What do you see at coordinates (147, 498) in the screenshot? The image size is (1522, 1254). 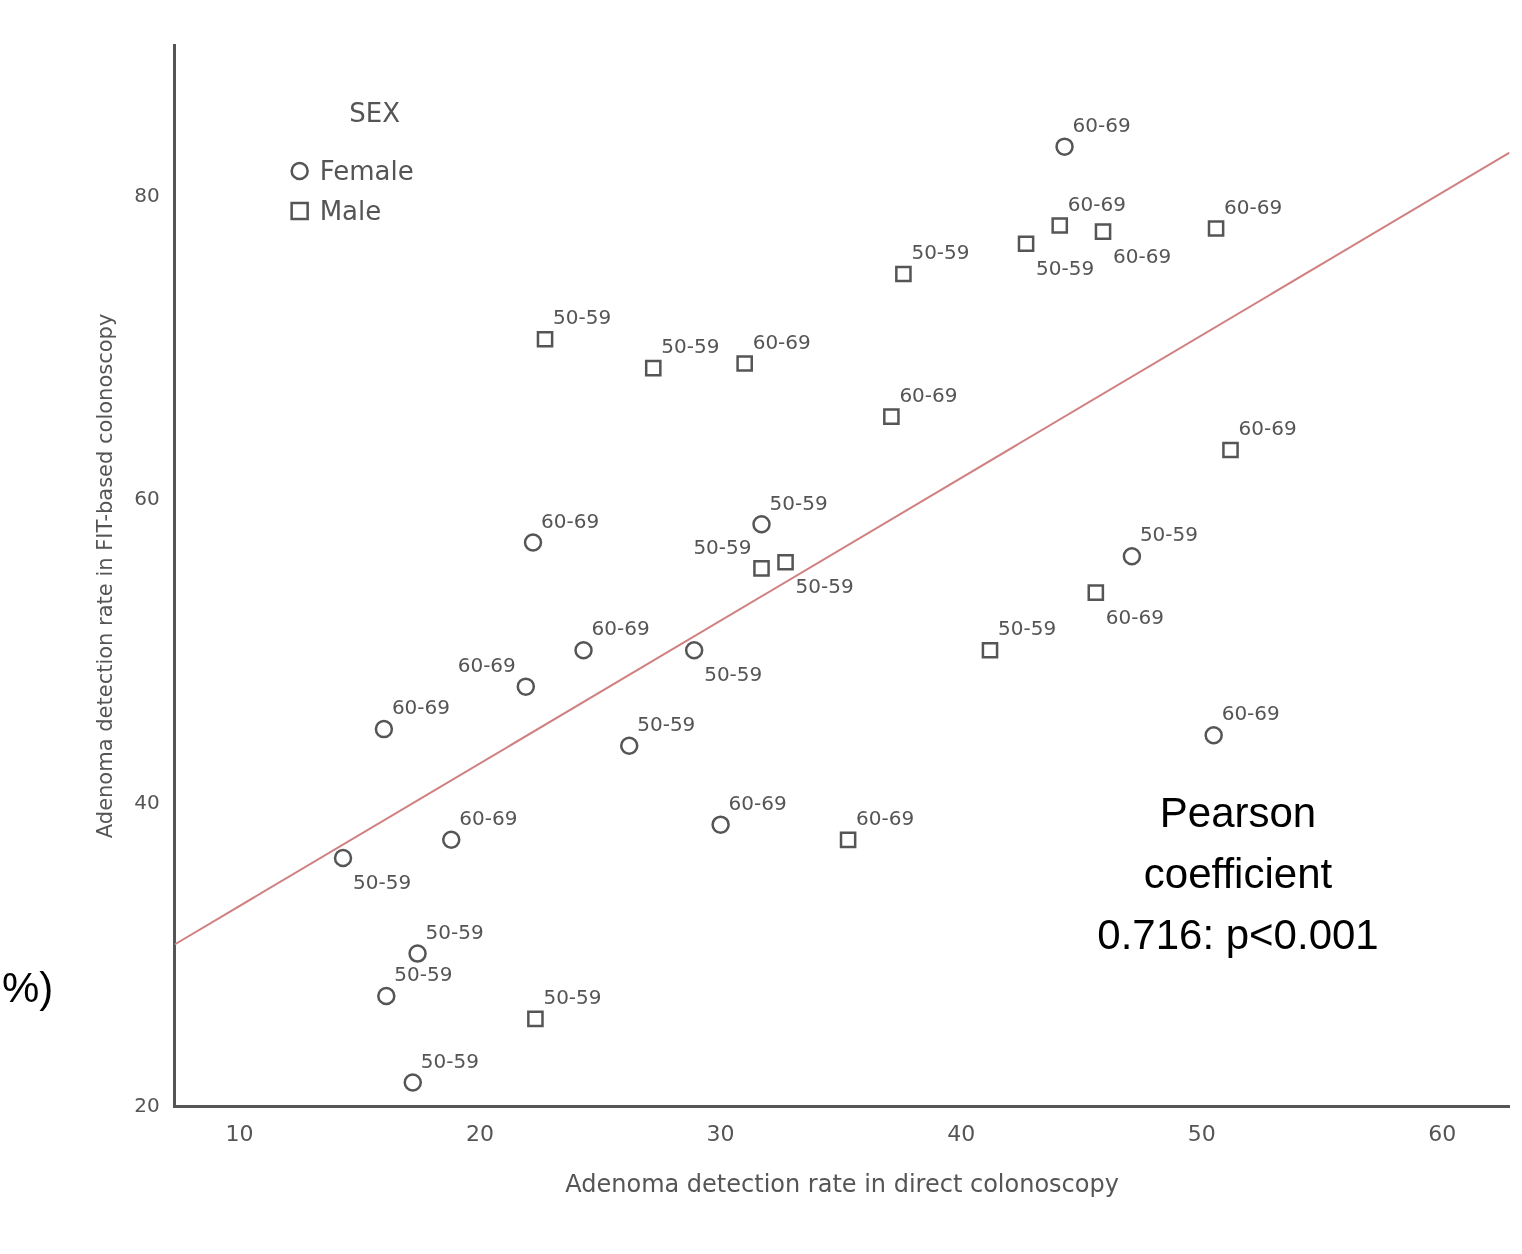 I see `y-tick-label: 60` at bounding box center [147, 498].